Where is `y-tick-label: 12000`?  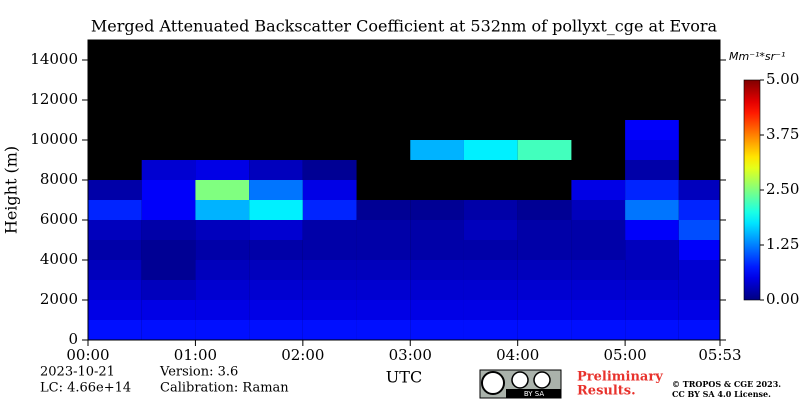 y-tick-label: 12000 is located at coordinates (54, 99).